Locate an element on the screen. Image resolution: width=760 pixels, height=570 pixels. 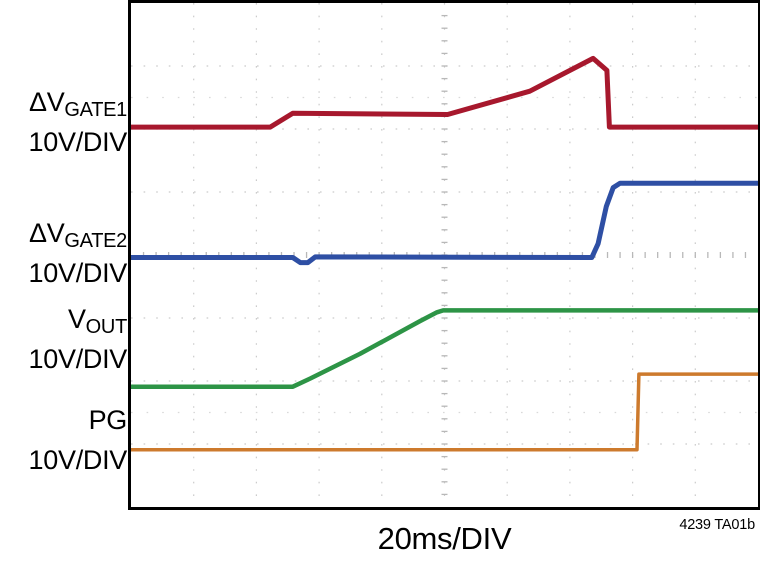
channel-symbol: PG is located at coordinates (108, 420).